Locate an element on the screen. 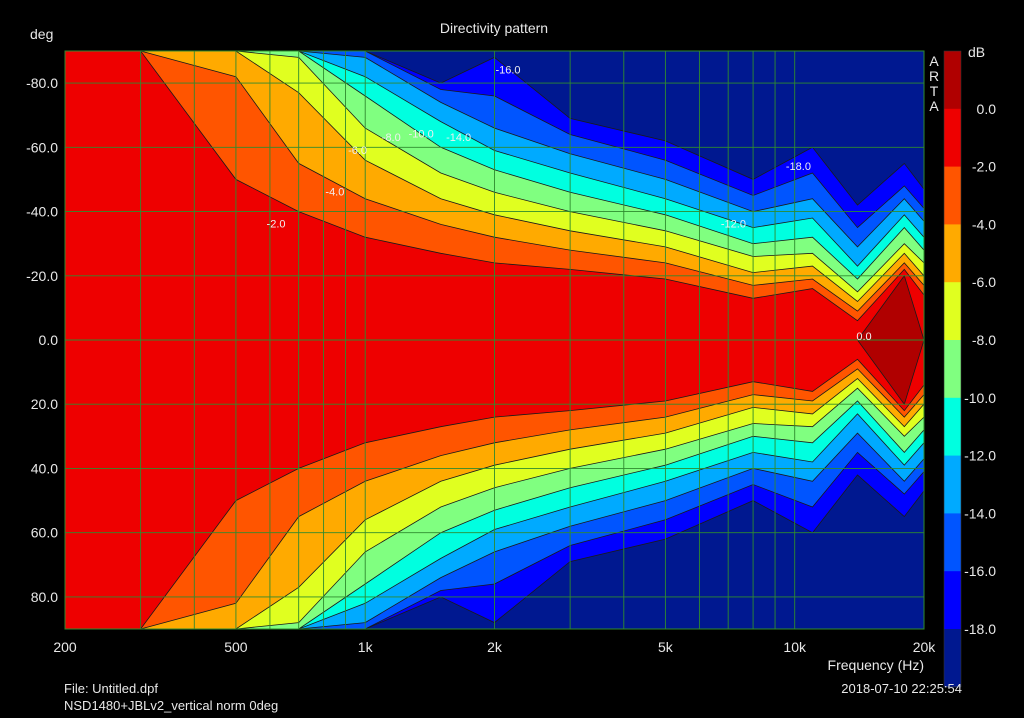 This screenshot has height=718, width=1024. colorbar-tick-label: -4.0 is located at coordinates (984, 224).